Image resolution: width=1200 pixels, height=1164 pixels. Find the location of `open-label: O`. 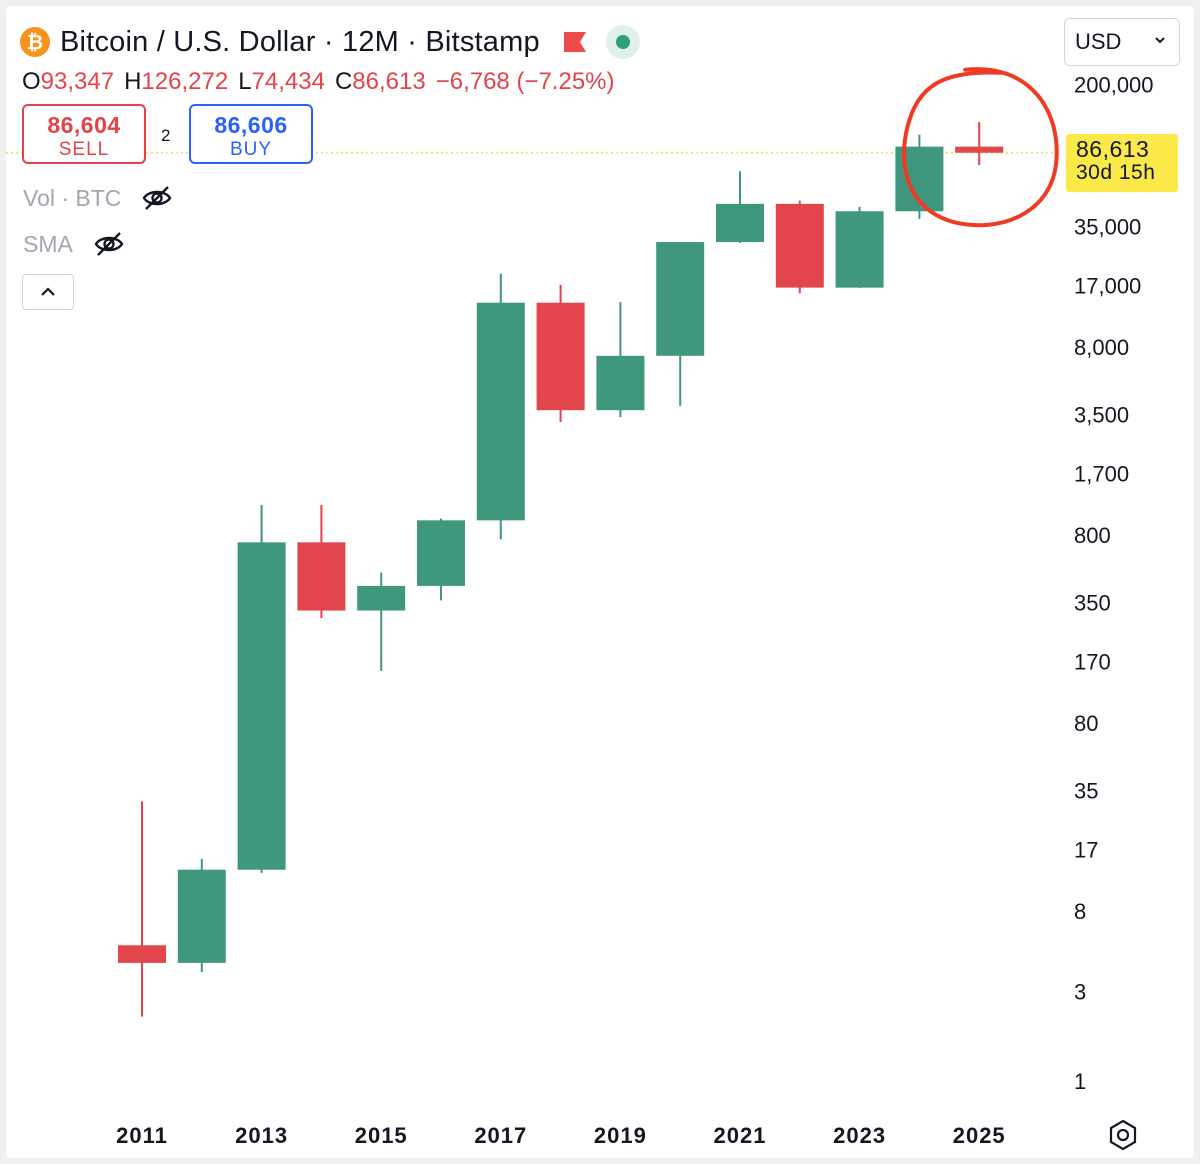

open-label: O is located at coordinates (31, 81).